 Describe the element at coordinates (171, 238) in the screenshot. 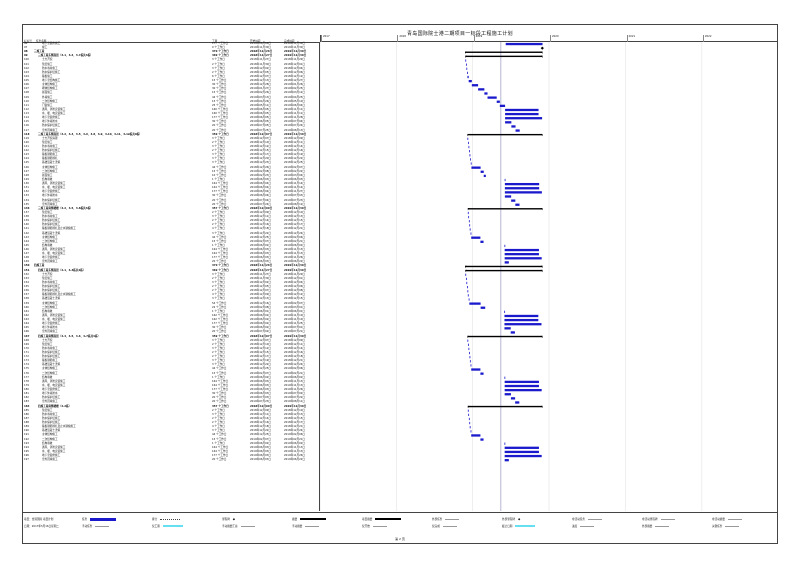

I see `task-row: 143 主体结构施工 44 个工作日 2018年12月25日 2019年02月06日` at that location.